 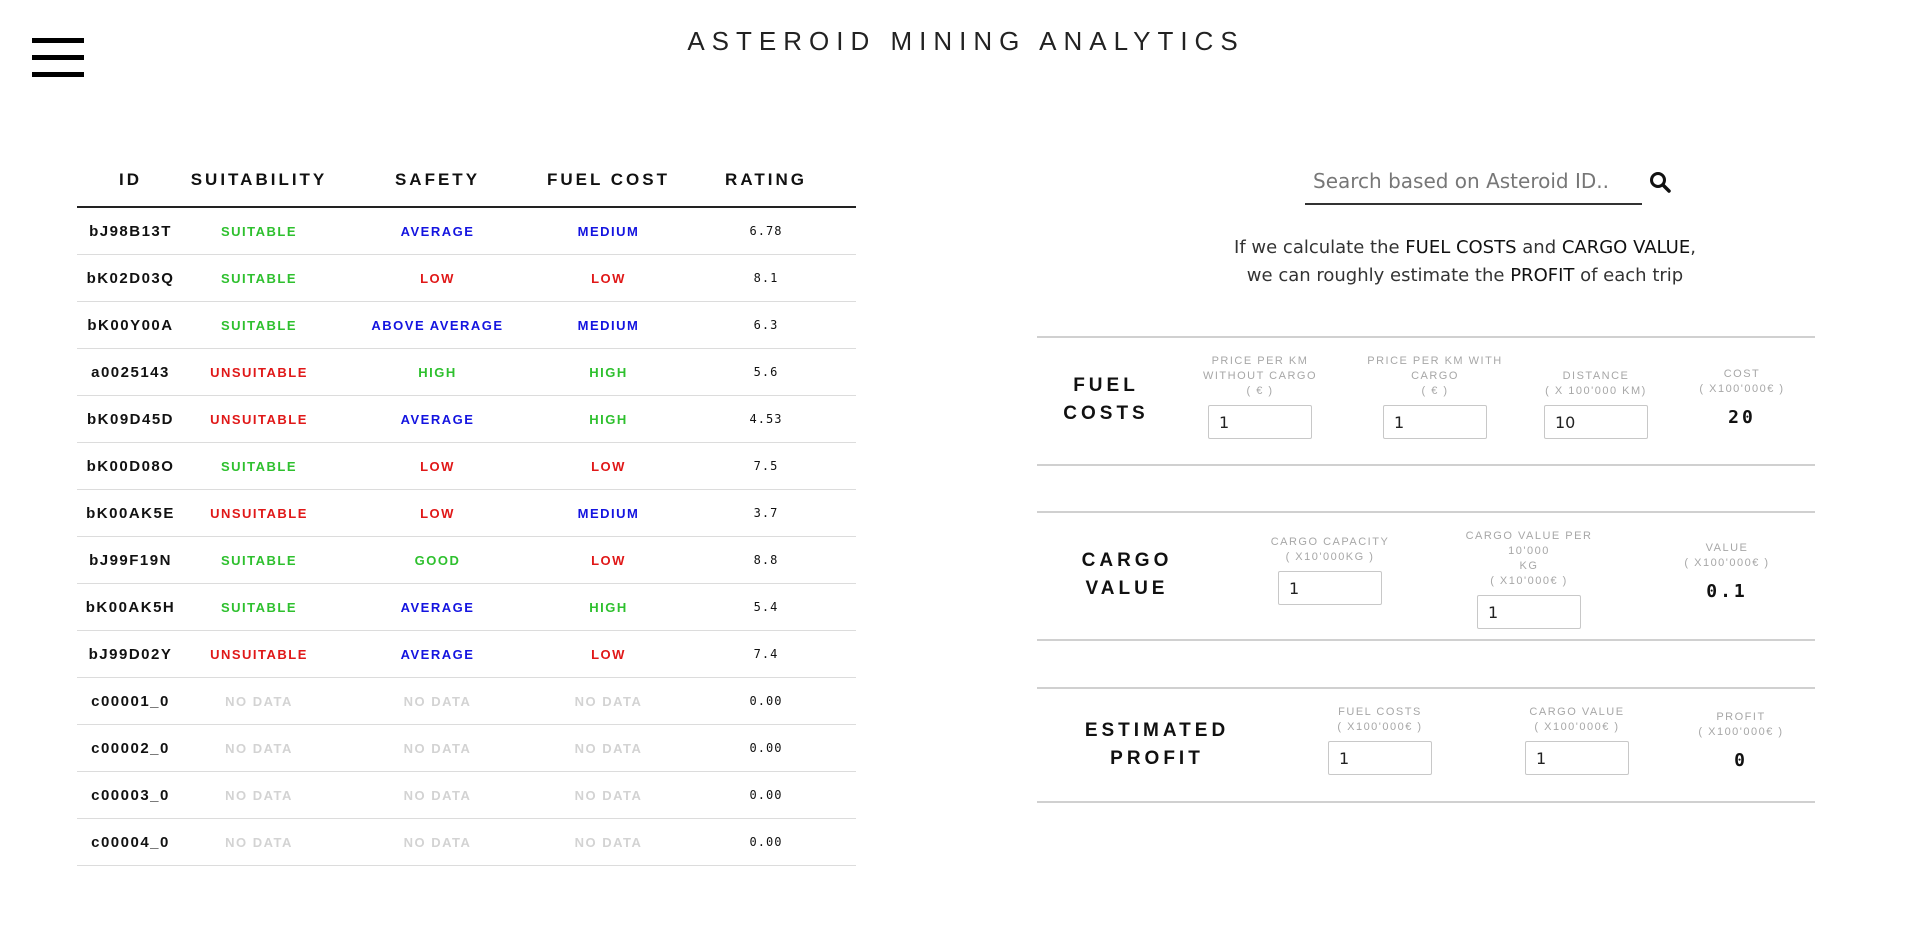 I want to click on table-row: c00001_0 NO DATA NO DATA NO DATA 0.00, so click(x=466, y=701).